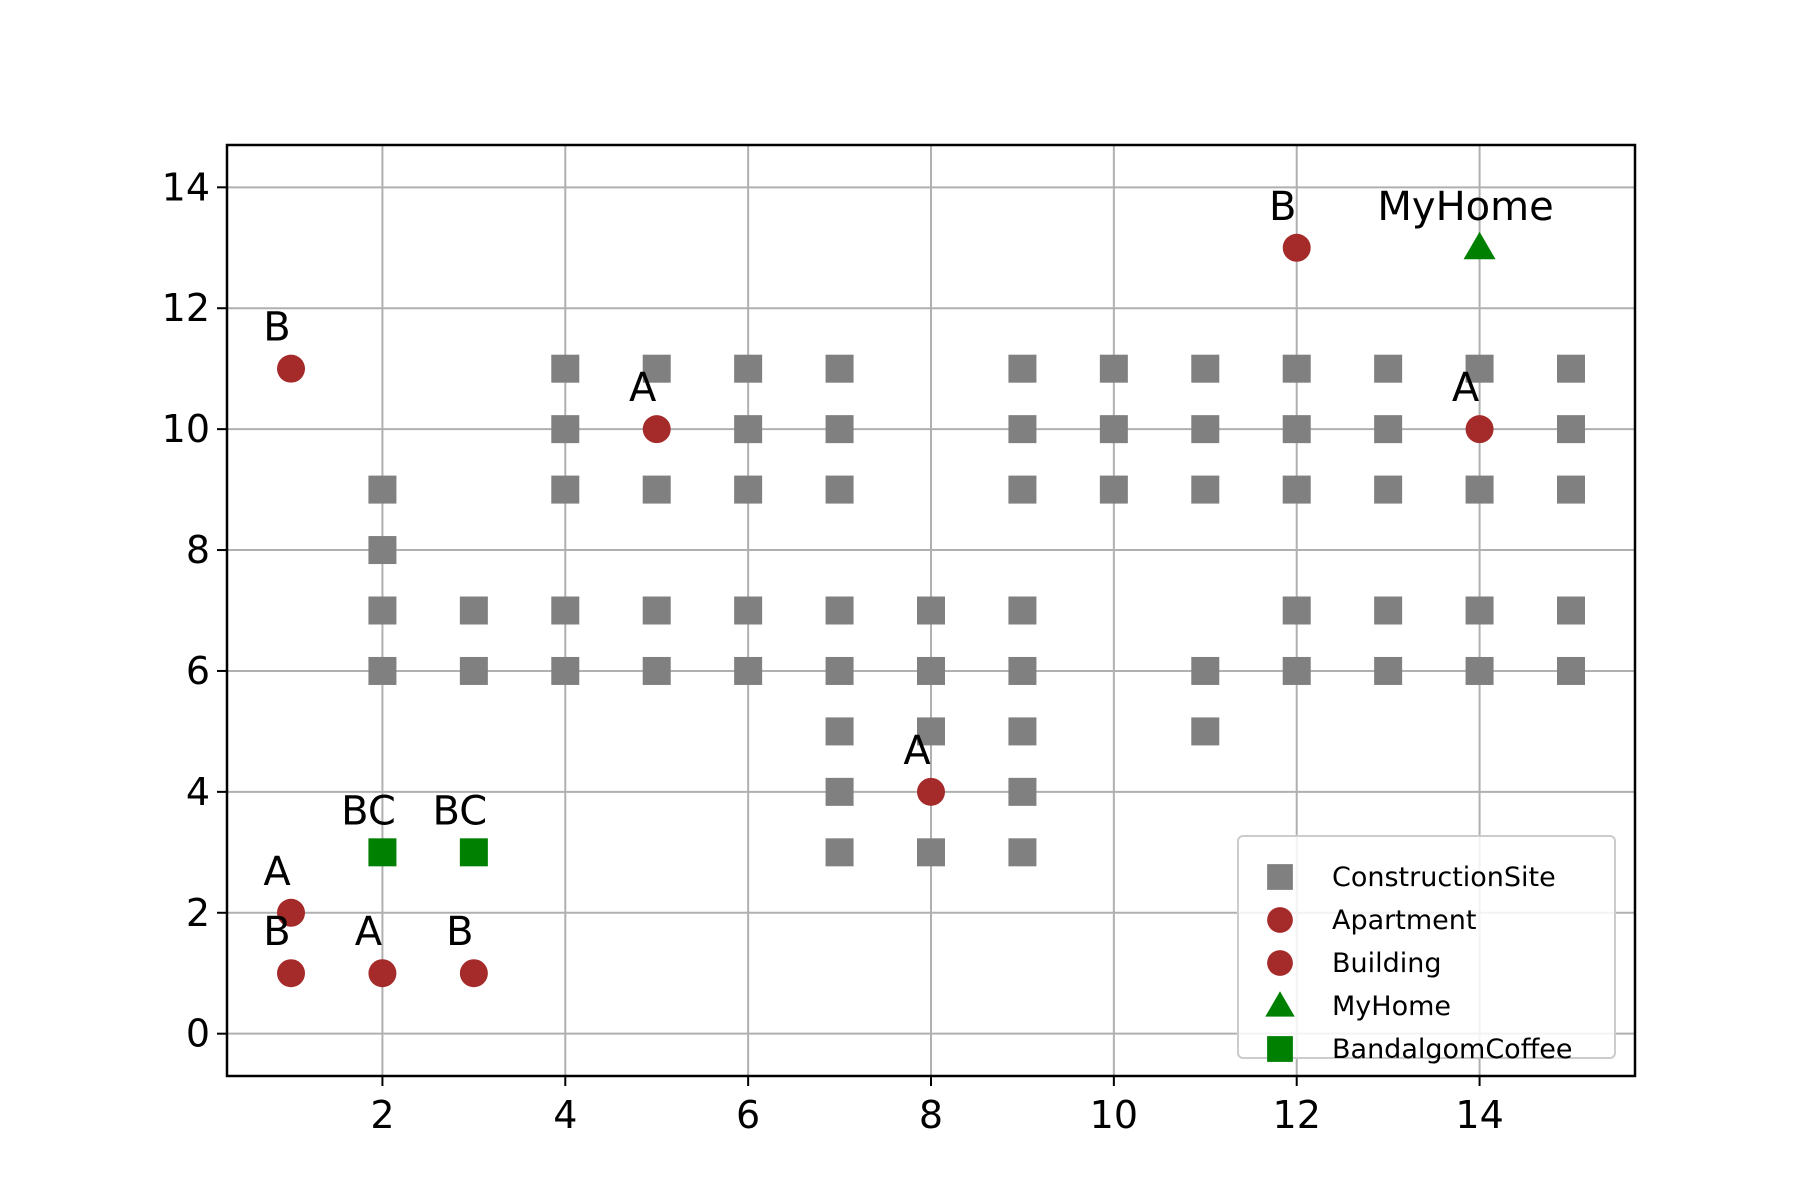 This screenshot has width=1800, height=1200. Describe the element at coordinates (1404, 920) in the screenshot. I see `legend-label: Apartment` at that location.